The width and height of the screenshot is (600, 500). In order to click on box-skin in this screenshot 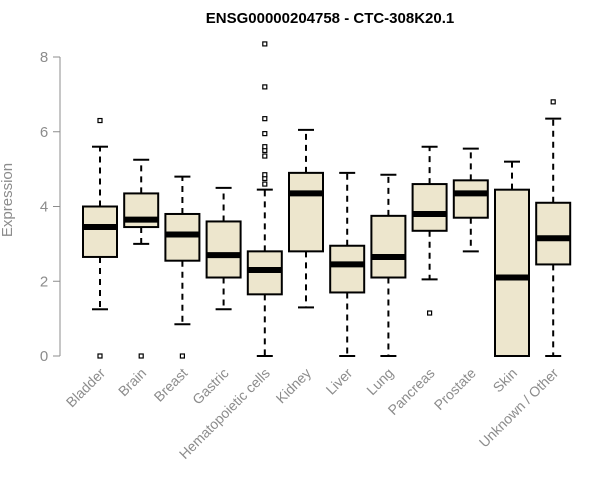, I will do `click(512, 258)`.